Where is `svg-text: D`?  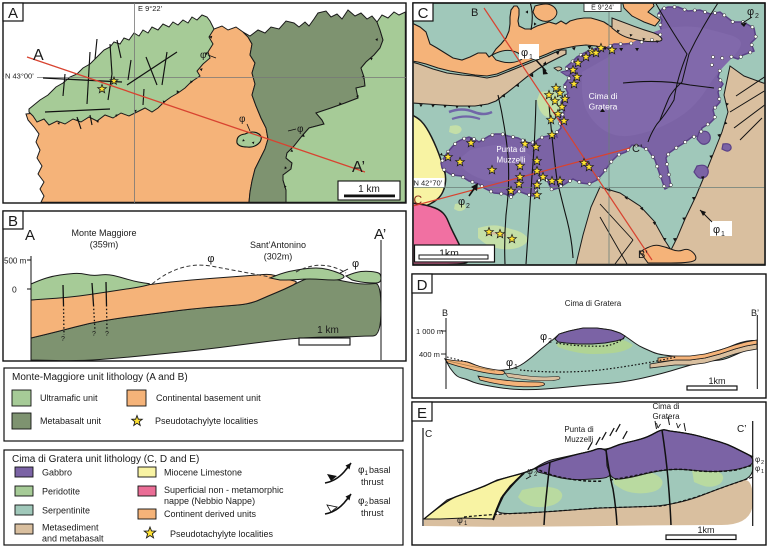
svg-text: D is located at coordinates (422, 285).